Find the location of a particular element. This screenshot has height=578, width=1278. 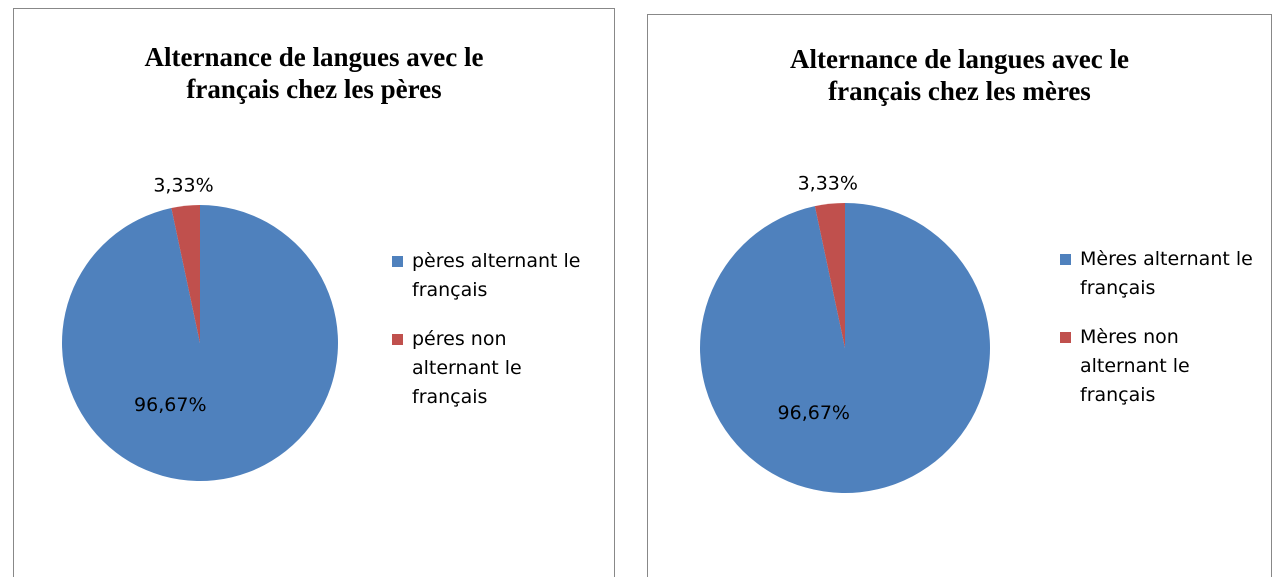

legend-label: pères alternant le français is located at coordinates (496, 275).